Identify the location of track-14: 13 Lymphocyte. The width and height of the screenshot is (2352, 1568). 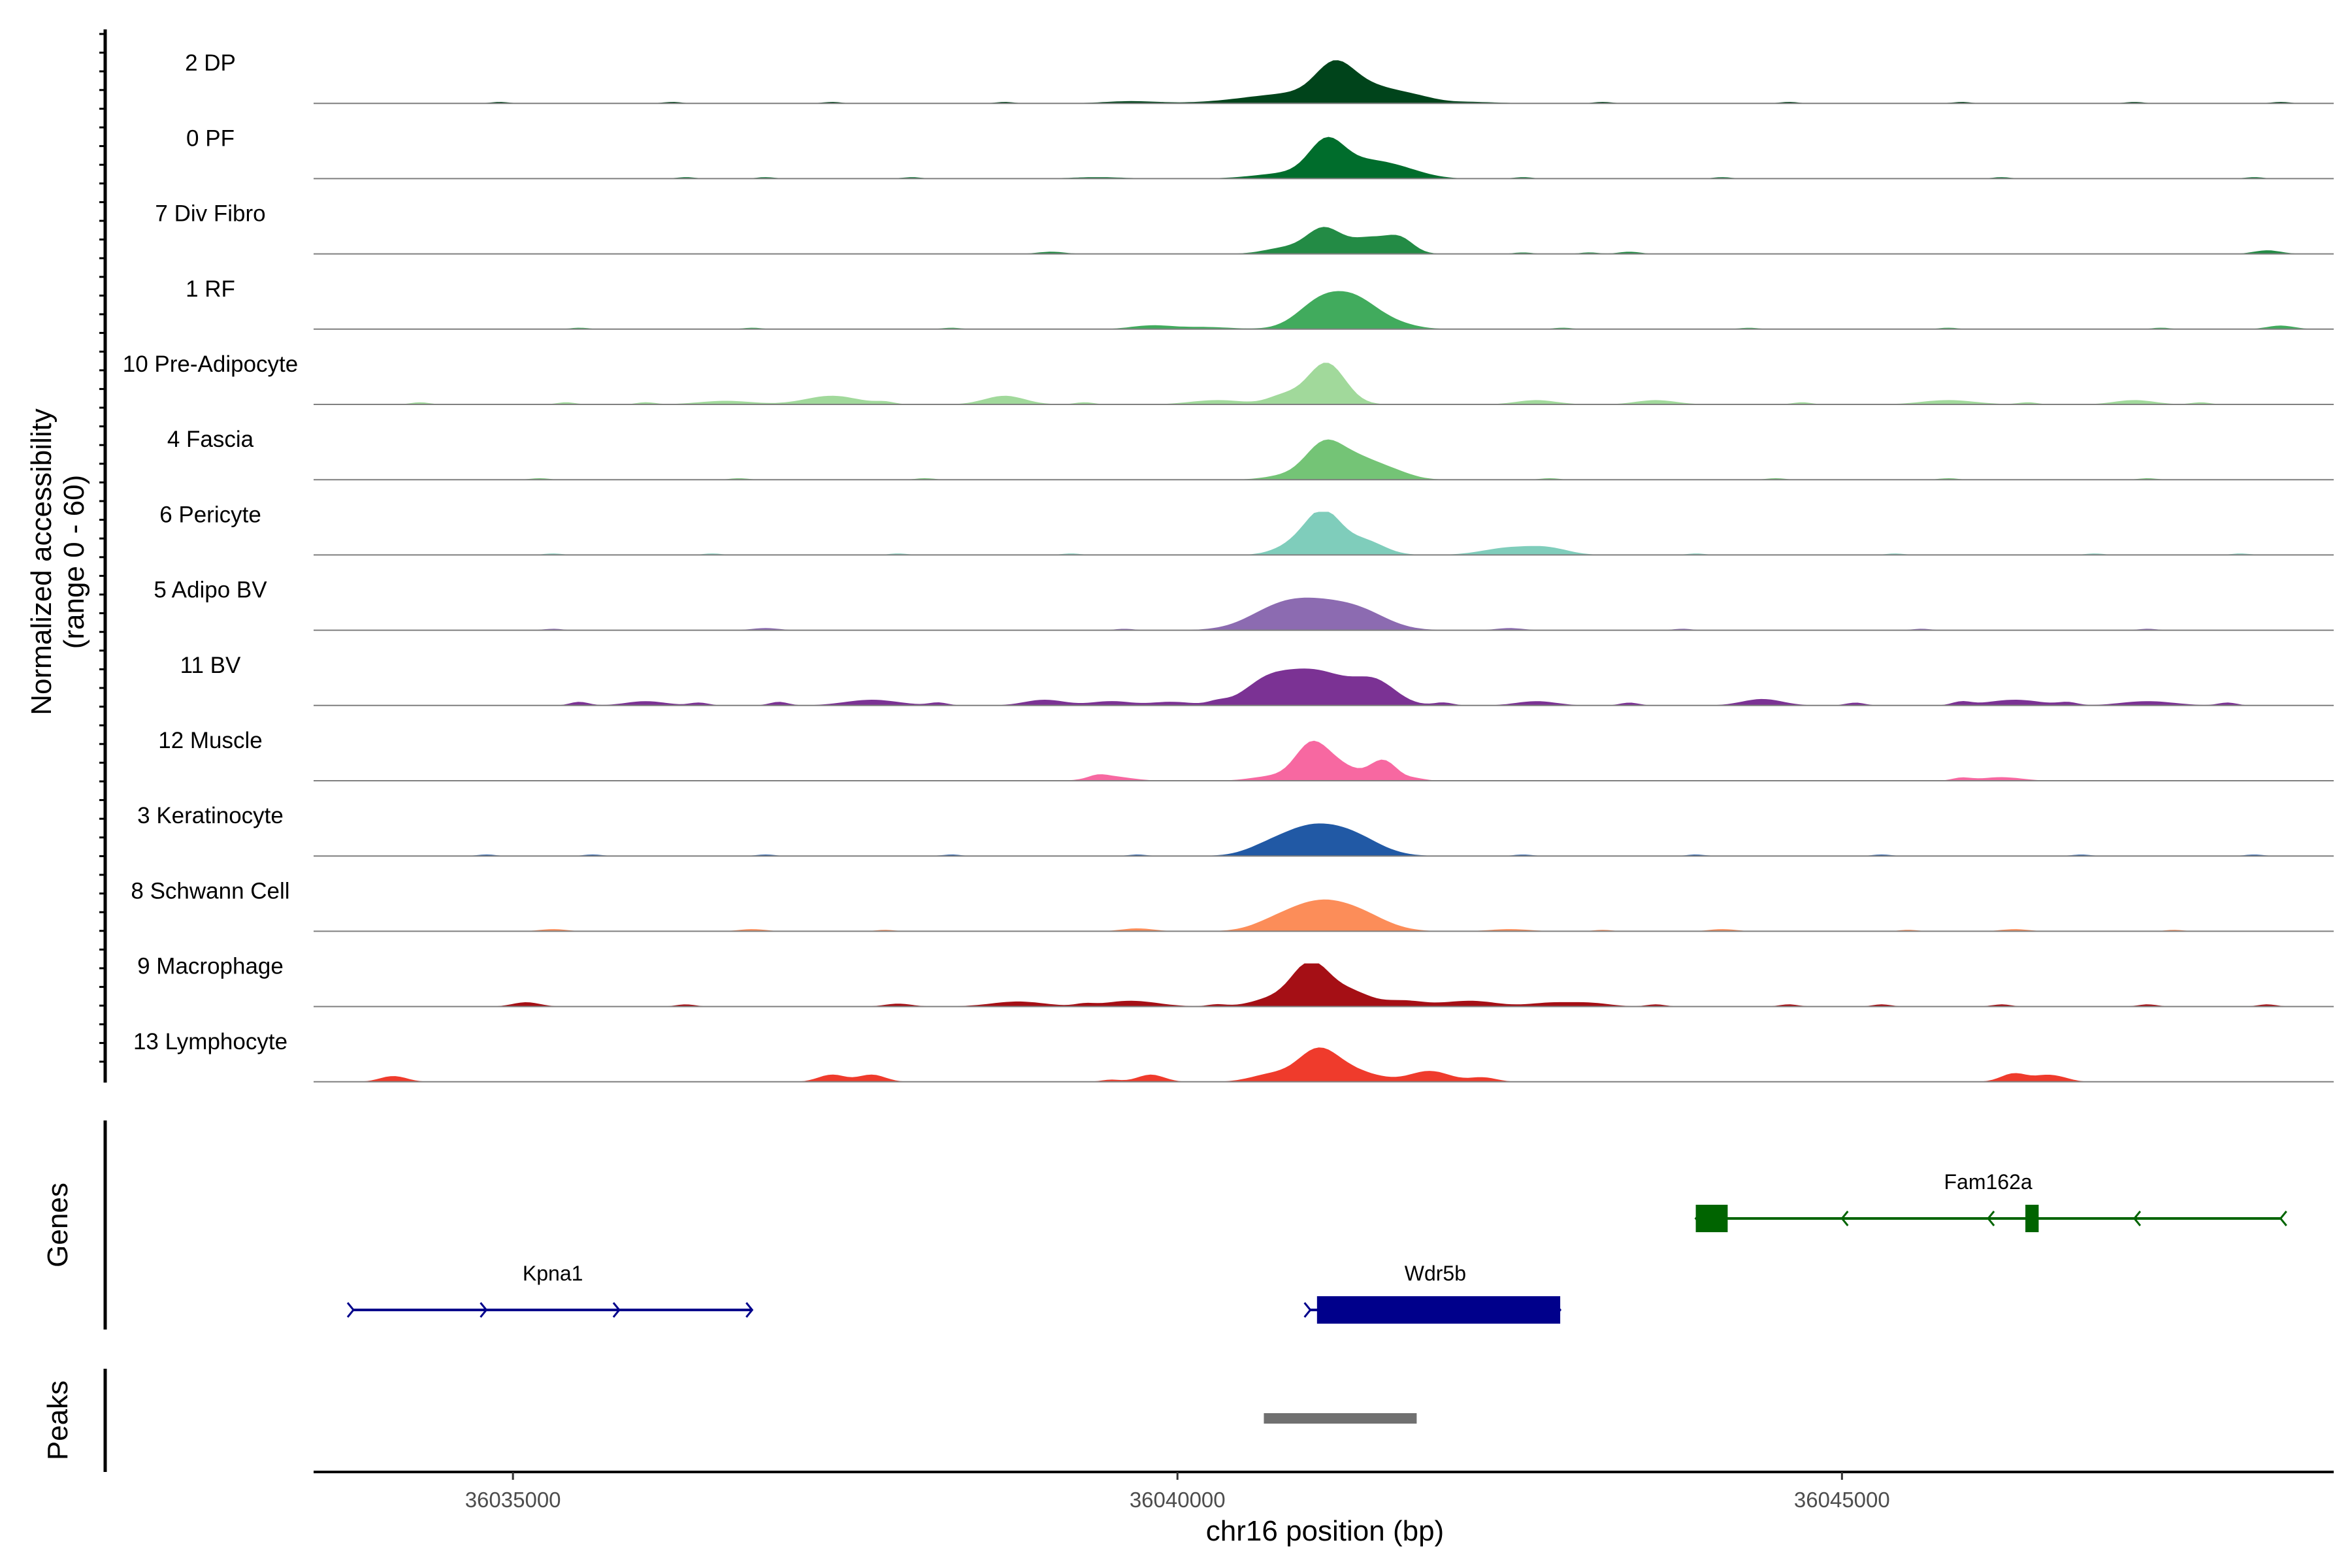
(1233, 1056).